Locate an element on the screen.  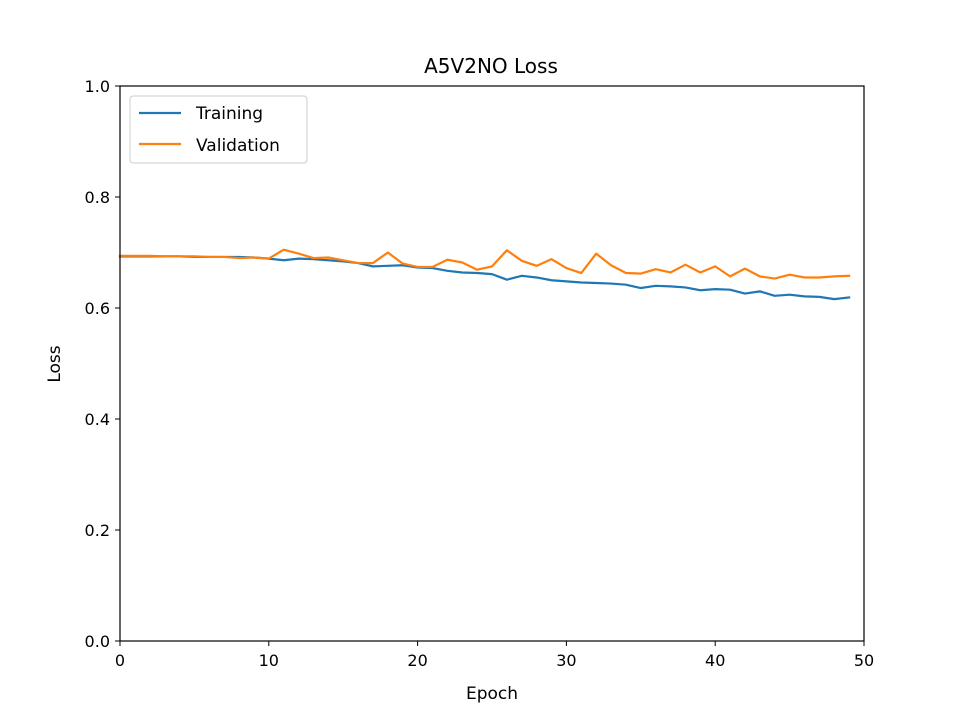
y-tick-label: 0.0 is located at coordinates (97, 641).